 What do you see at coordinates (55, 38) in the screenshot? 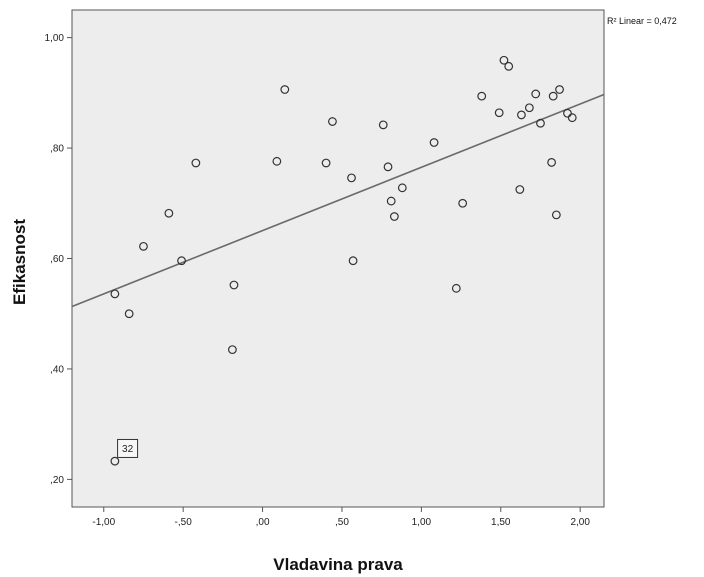
I see `y-tick-label: 1,00` at bounding box center [55, 38].